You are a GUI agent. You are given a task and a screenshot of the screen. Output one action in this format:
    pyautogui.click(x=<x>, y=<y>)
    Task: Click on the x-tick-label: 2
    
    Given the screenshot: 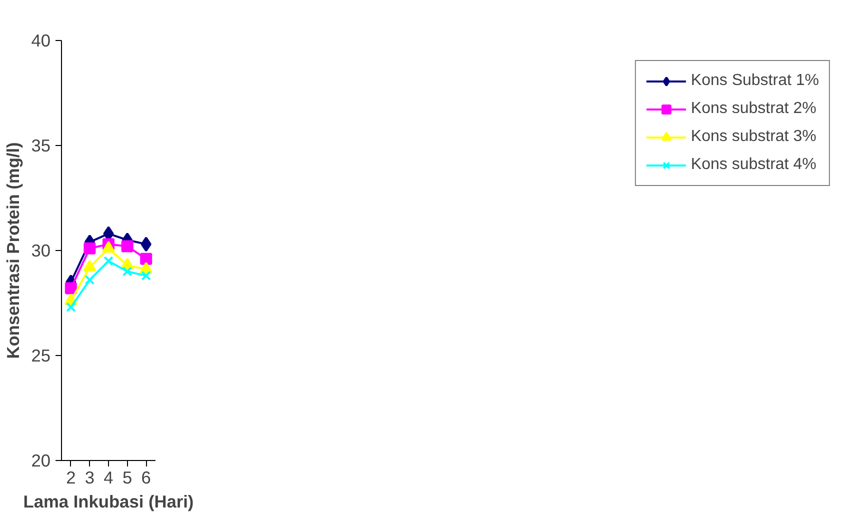 What is the action you would take?
    pyautogui.click(x=71, y=478)
    